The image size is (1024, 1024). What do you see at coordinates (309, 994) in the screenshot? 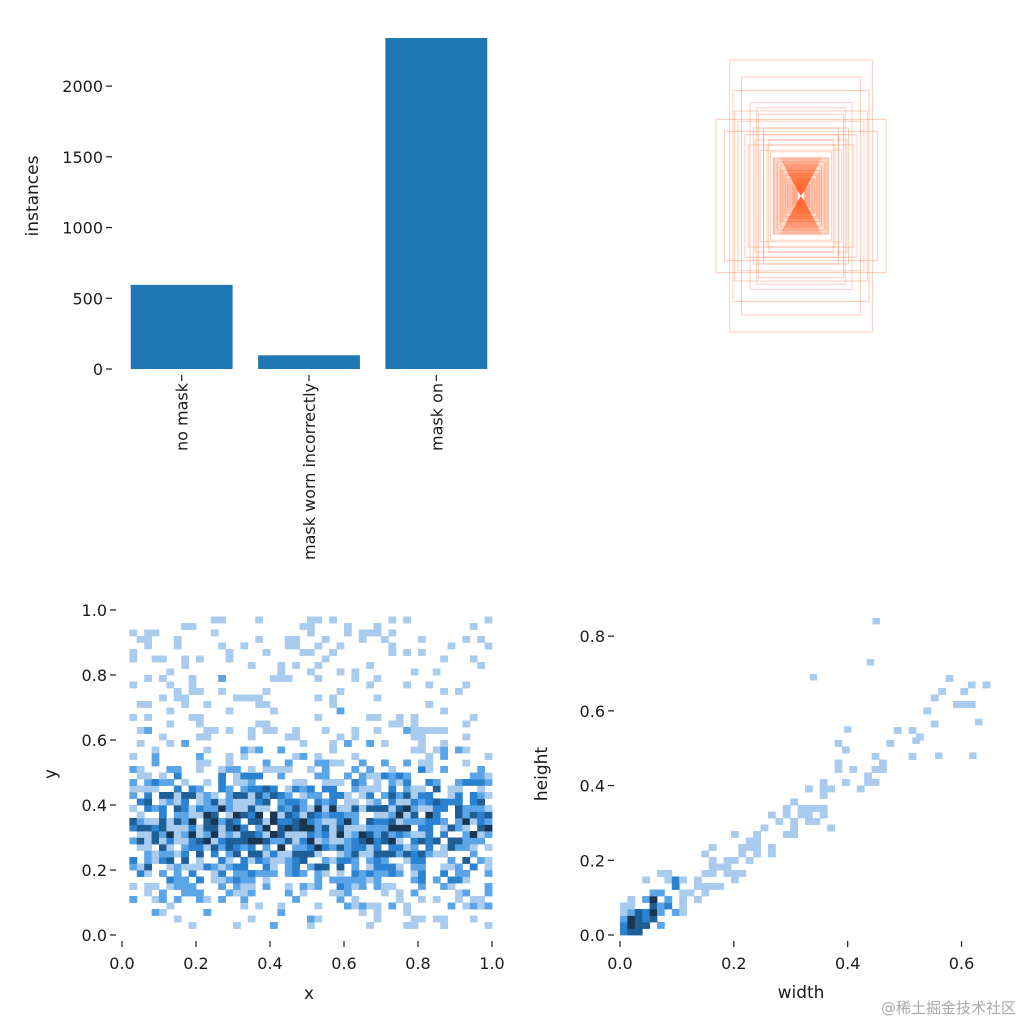
I see `xy-x-axis-label: x` at bounding box center [309, 994].